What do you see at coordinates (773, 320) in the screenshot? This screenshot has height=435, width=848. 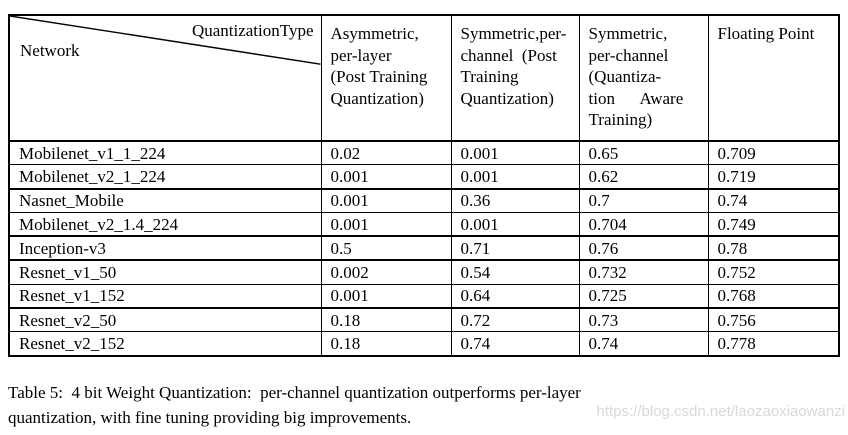 I see `value-cell: 0.756` at bounding box center [773, 320].